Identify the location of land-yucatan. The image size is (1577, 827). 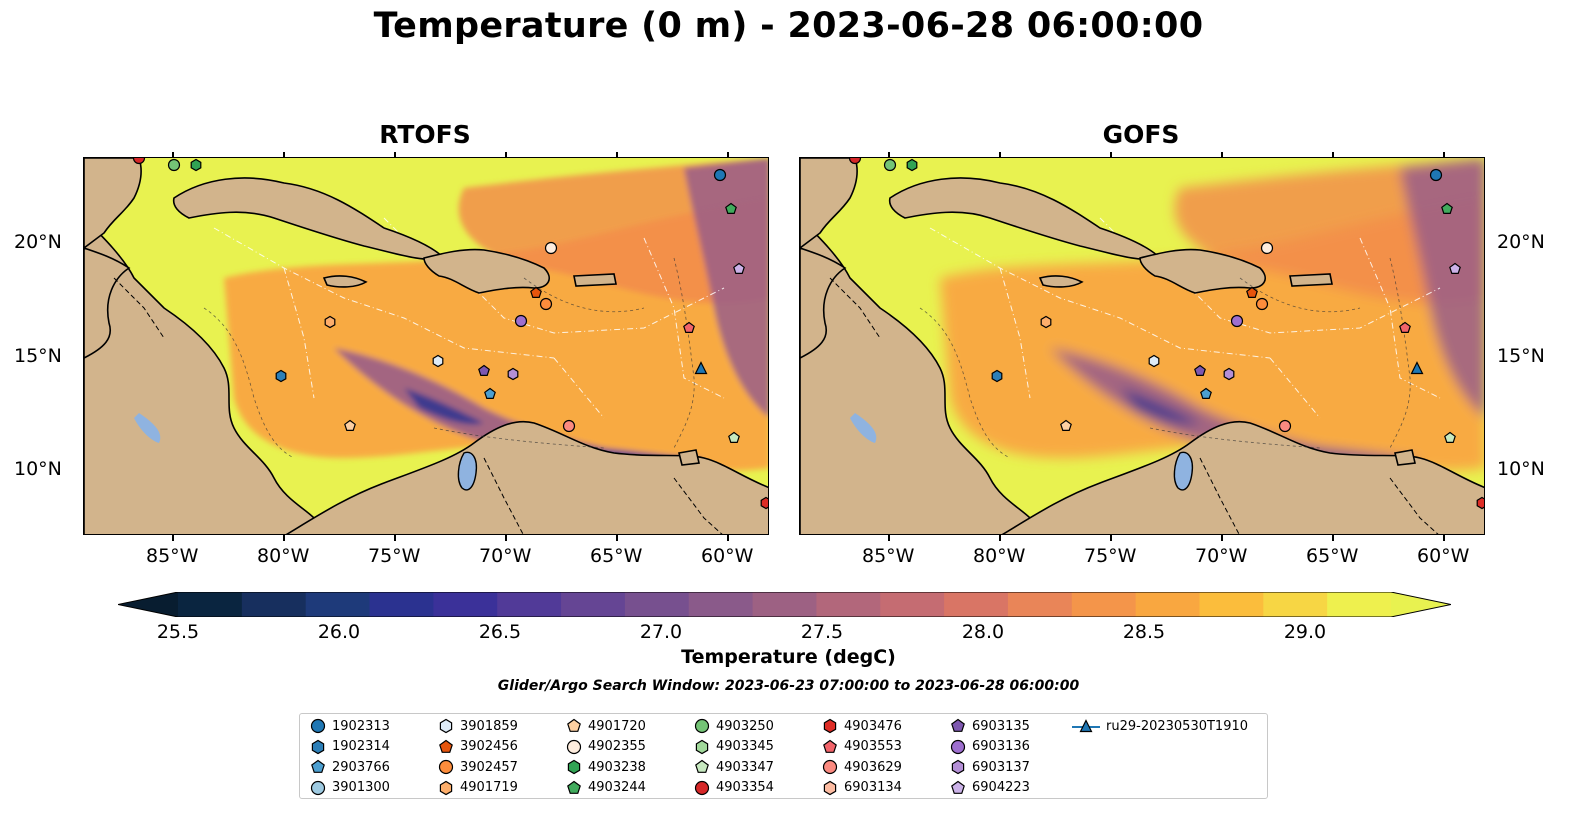
(113, 203).